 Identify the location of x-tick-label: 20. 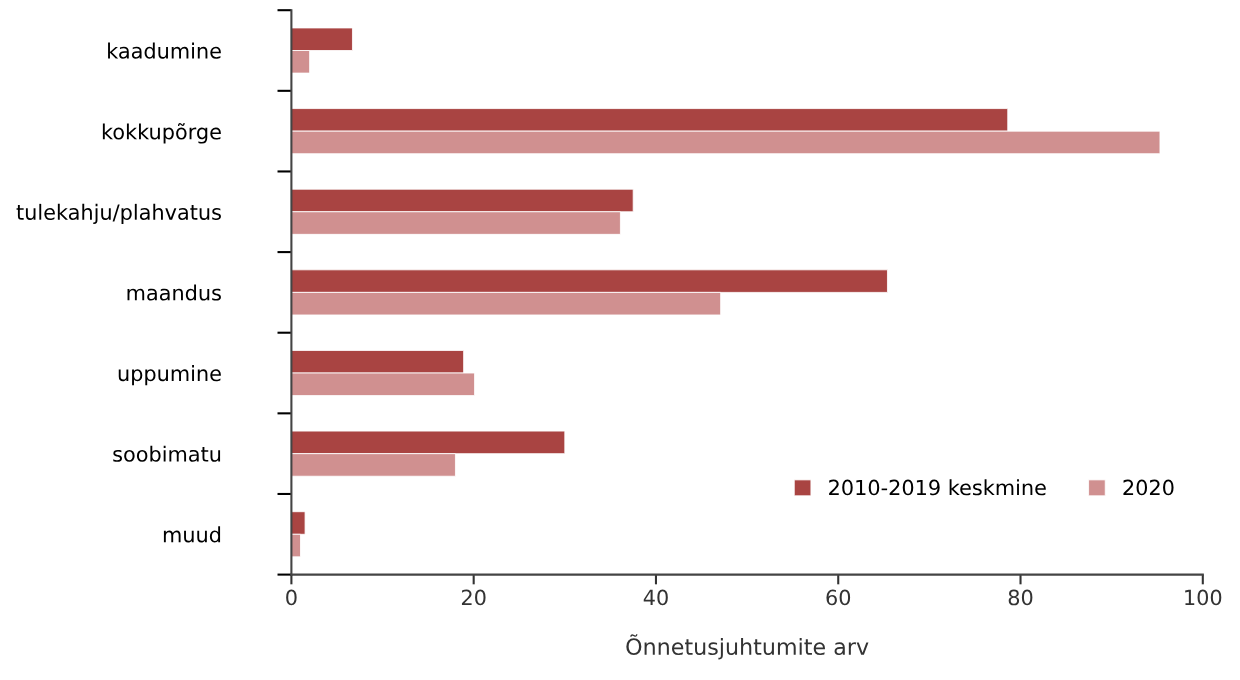
(473, 597).